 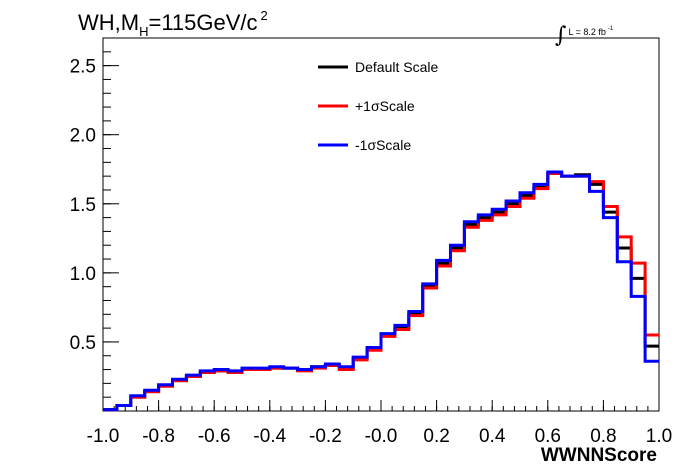 I want to click on luminosity-label: ∫ L = 8.2 fb -1, so click(x=584, y=32).